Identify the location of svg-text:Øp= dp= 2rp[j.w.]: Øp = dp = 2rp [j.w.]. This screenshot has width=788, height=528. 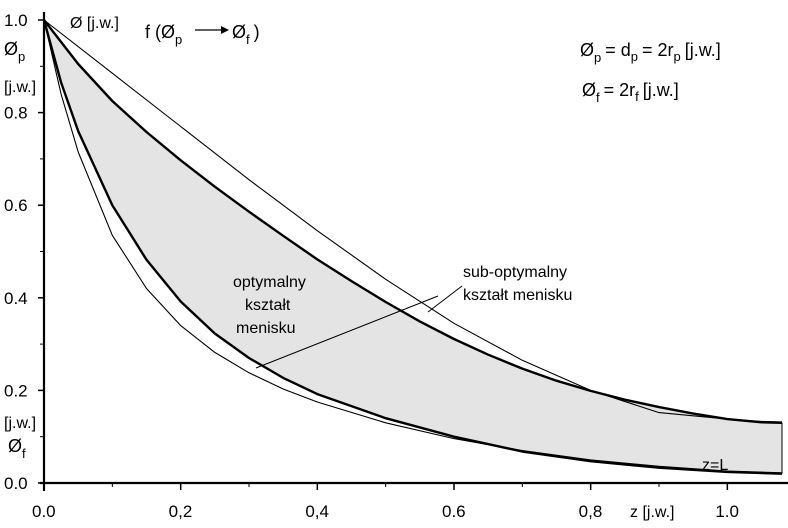
(650, 52).